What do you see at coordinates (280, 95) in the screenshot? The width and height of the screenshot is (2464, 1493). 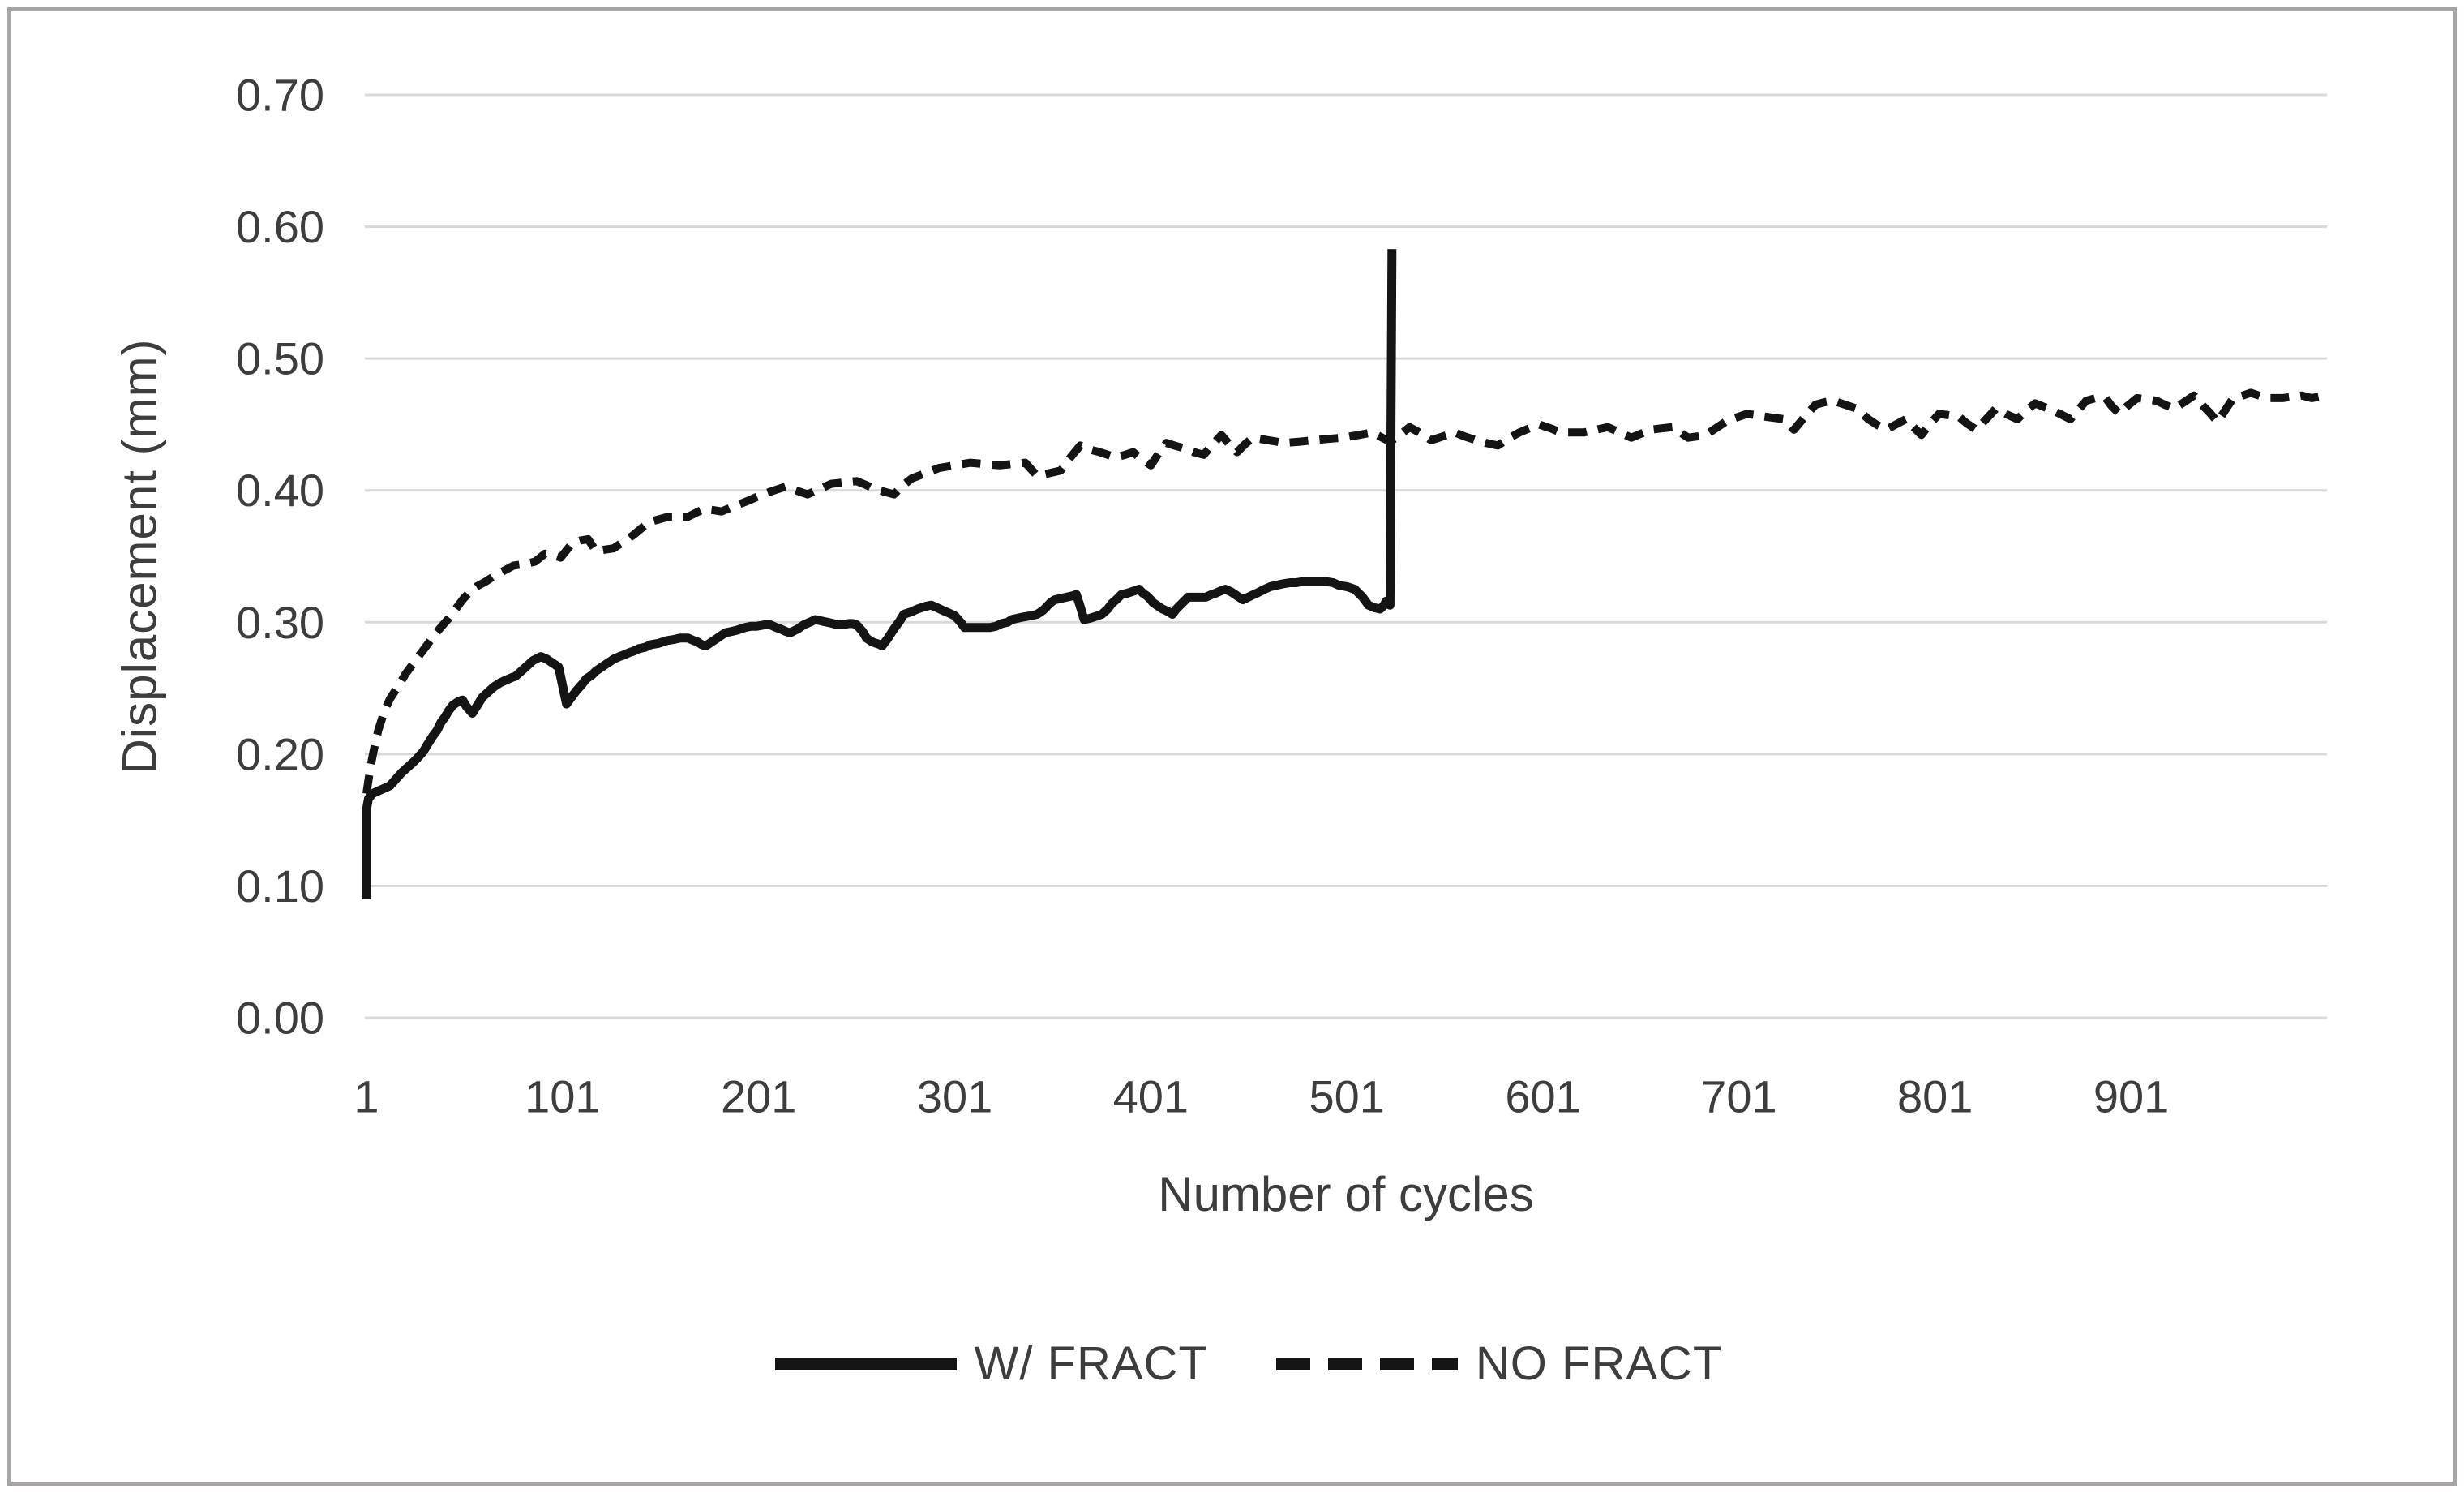 I see `y-tick-label: 0.70` at bounding box center [280, 95].